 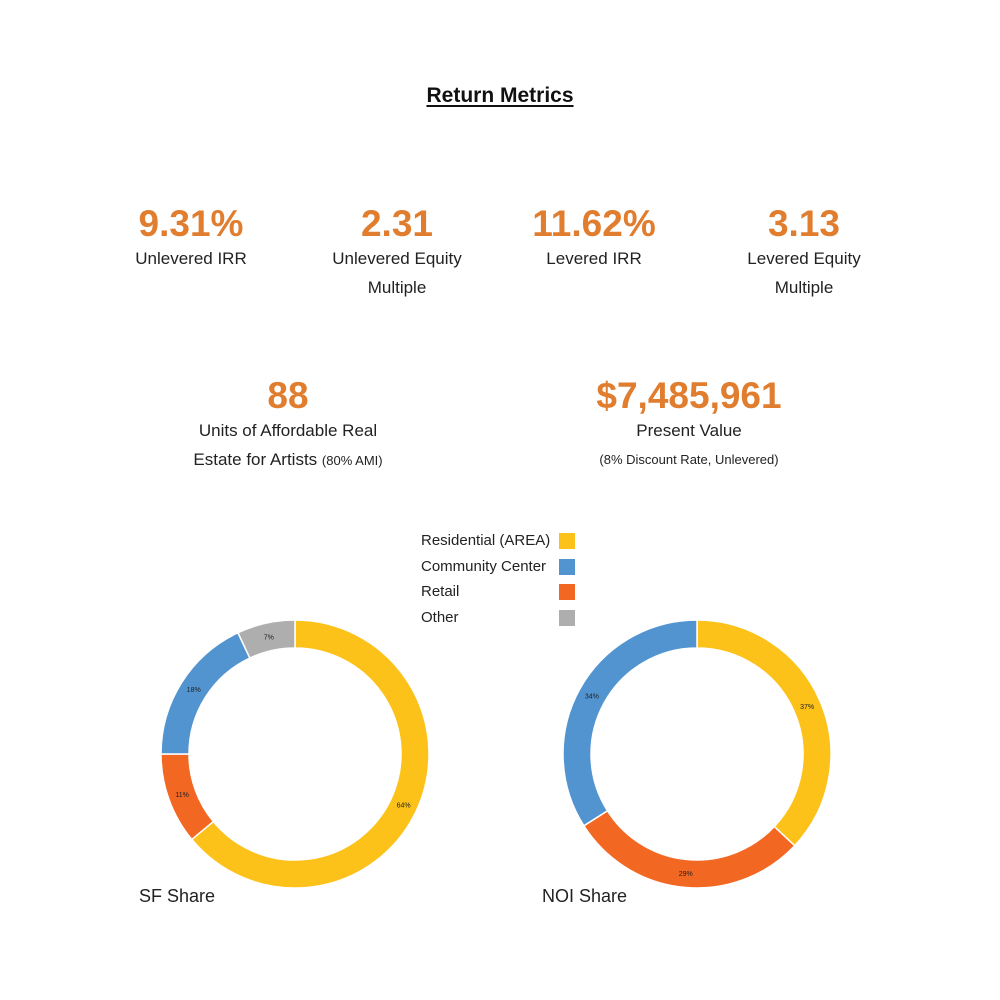 I want to click on metric-value: 3.13, so click(x=803, y=223).